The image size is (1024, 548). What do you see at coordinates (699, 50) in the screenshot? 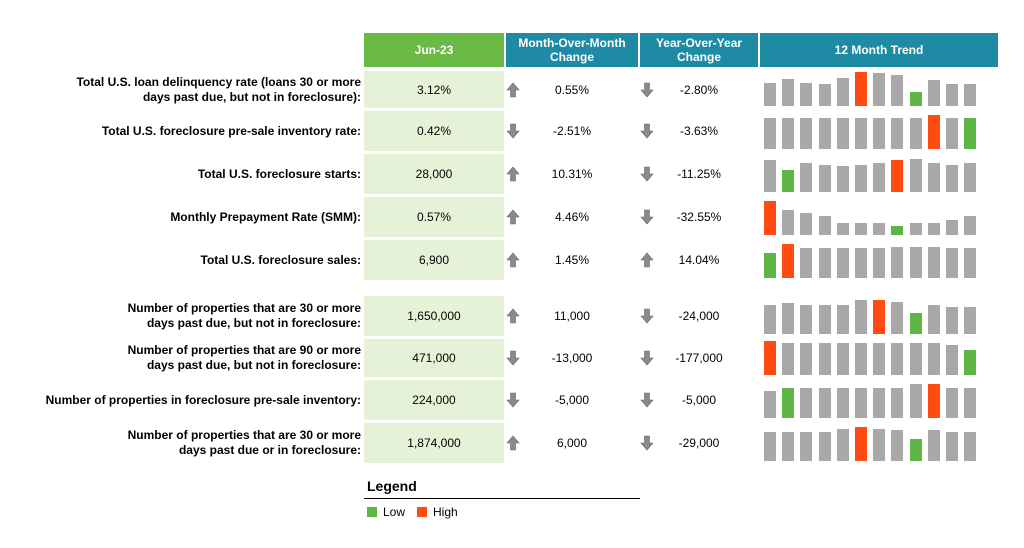
I see `header-year-over-year: Year-Over-Year Change` at bounding box center [699, 50].